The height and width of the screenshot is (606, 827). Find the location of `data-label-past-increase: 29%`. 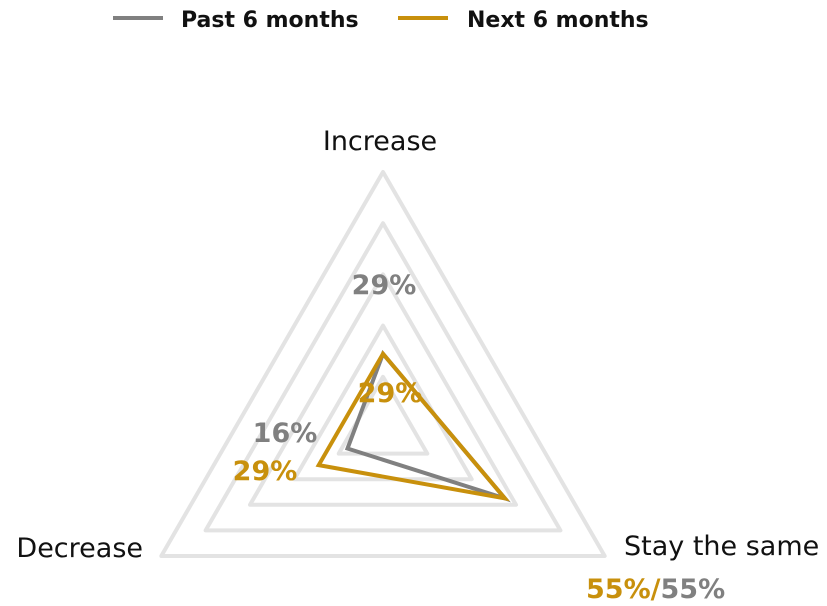

data-label-past-increase: 29% is located at coordinates (384, 285).